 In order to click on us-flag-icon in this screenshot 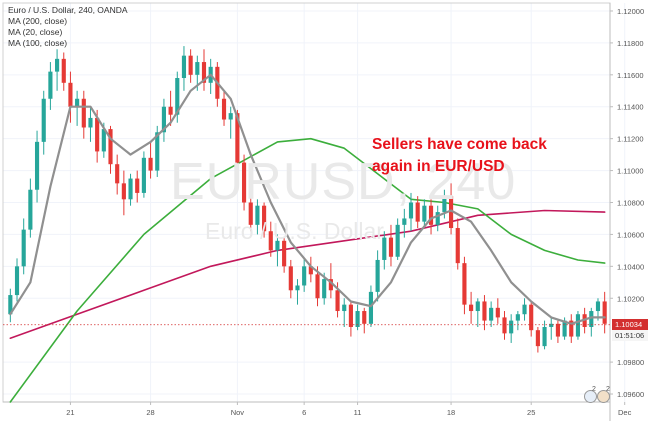, I will do `click(590, 396)`.